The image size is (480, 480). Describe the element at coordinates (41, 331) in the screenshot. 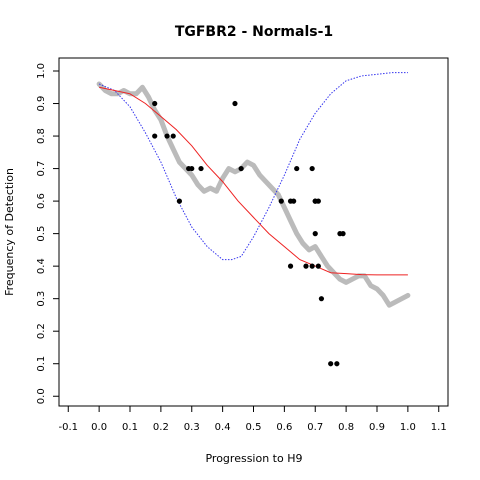

I see `y-tick-label: 0.2` at that location.